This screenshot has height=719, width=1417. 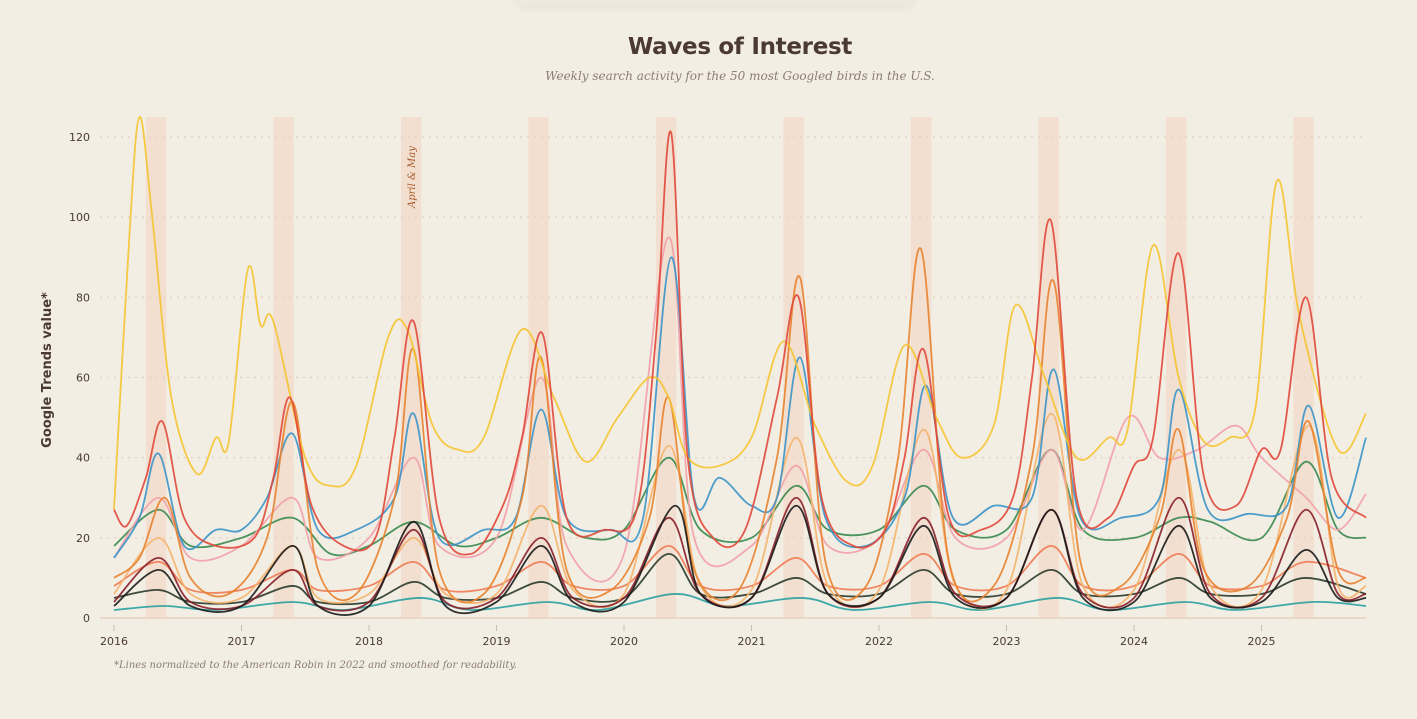 I want to click on y-tick-label: 0, so click(x=86, y=618).